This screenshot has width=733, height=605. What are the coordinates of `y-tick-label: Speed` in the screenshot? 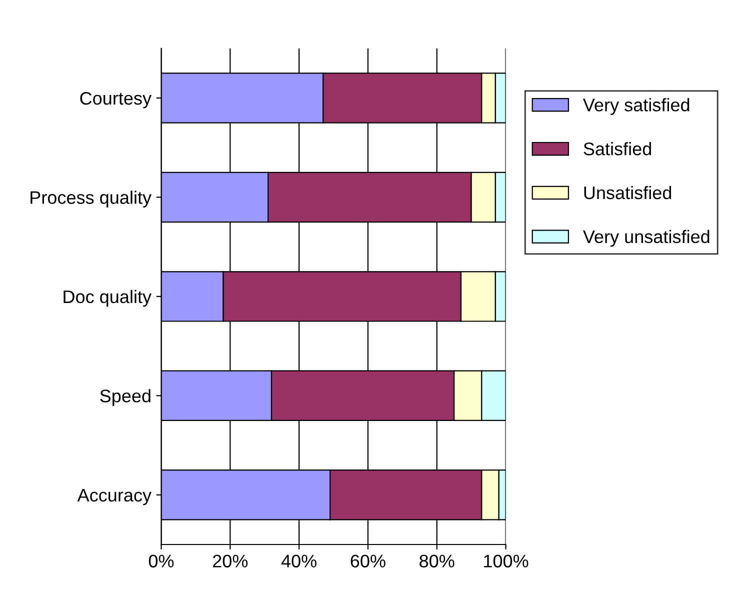 It's located at (125, 397).